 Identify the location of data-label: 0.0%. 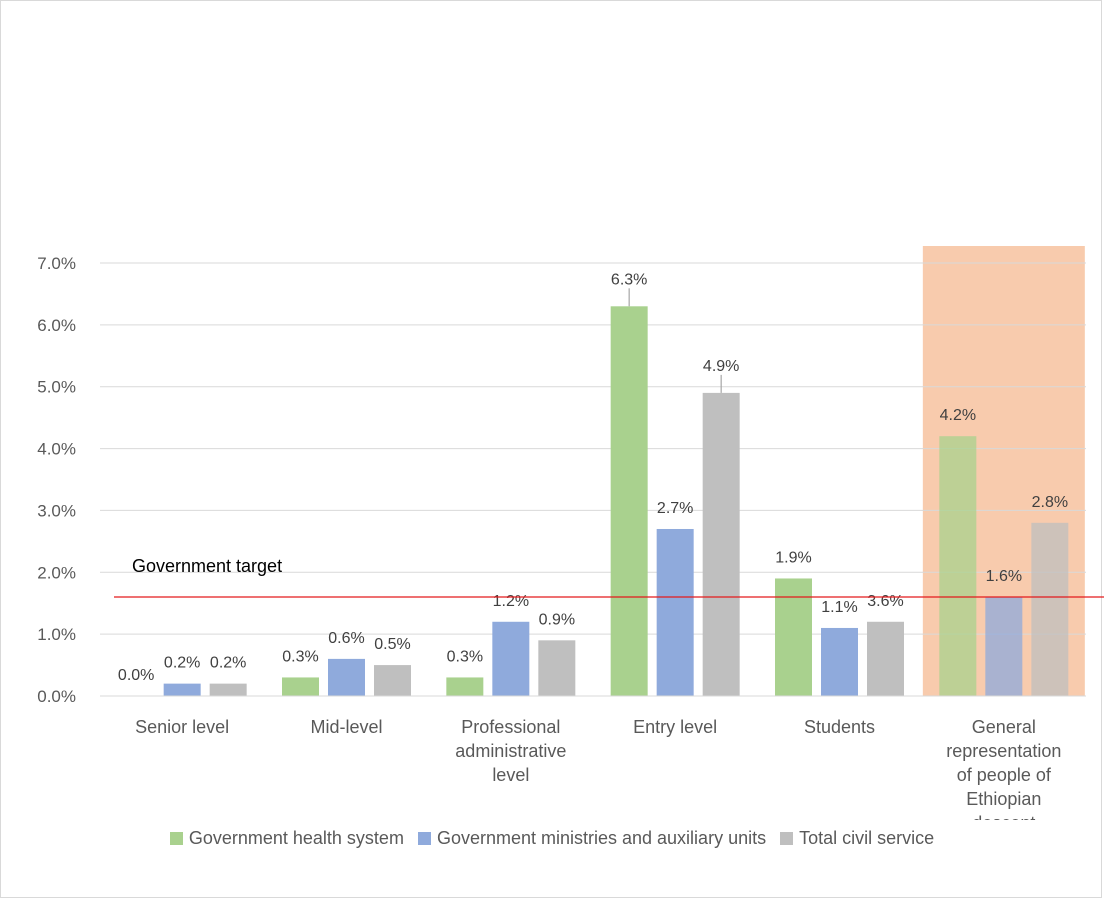
(136, 675).